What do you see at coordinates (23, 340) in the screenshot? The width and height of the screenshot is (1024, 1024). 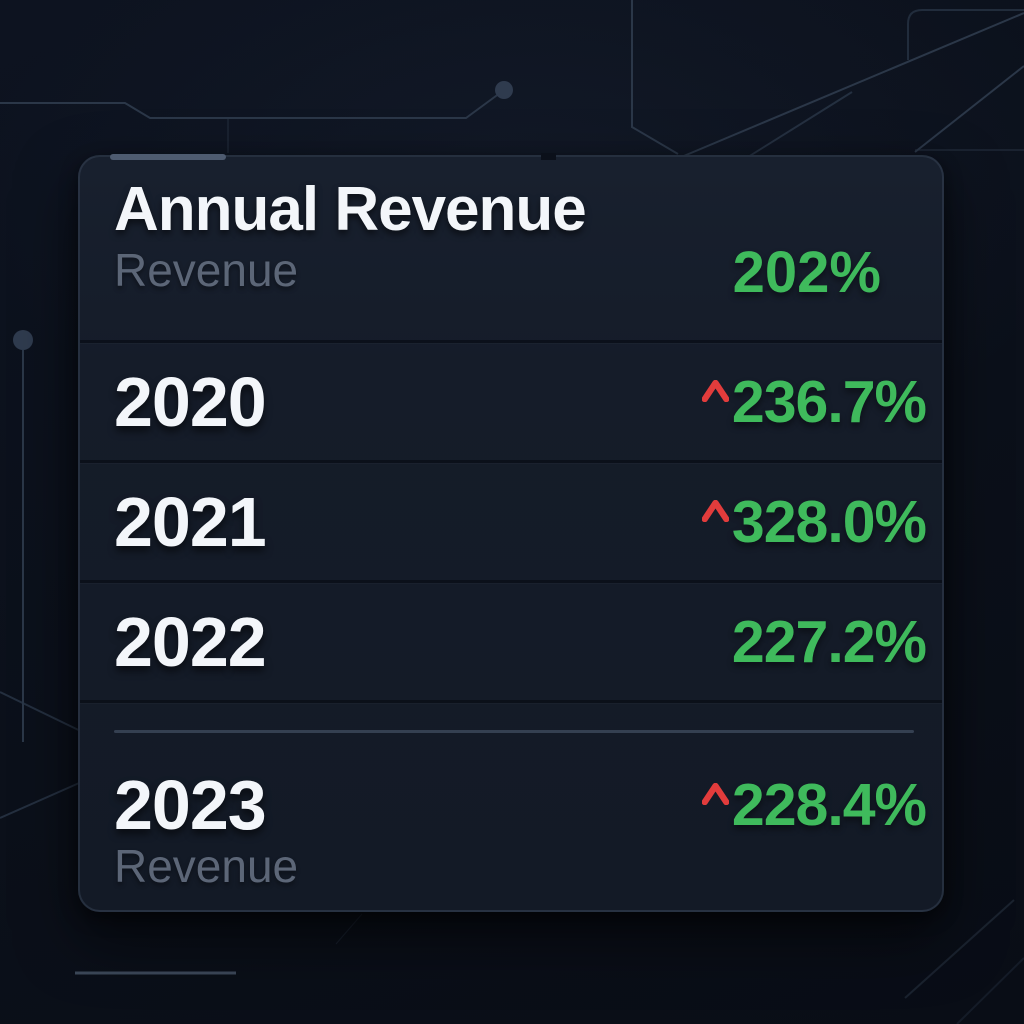 I see `circuit-node-left` at bounding box center [23, 340].